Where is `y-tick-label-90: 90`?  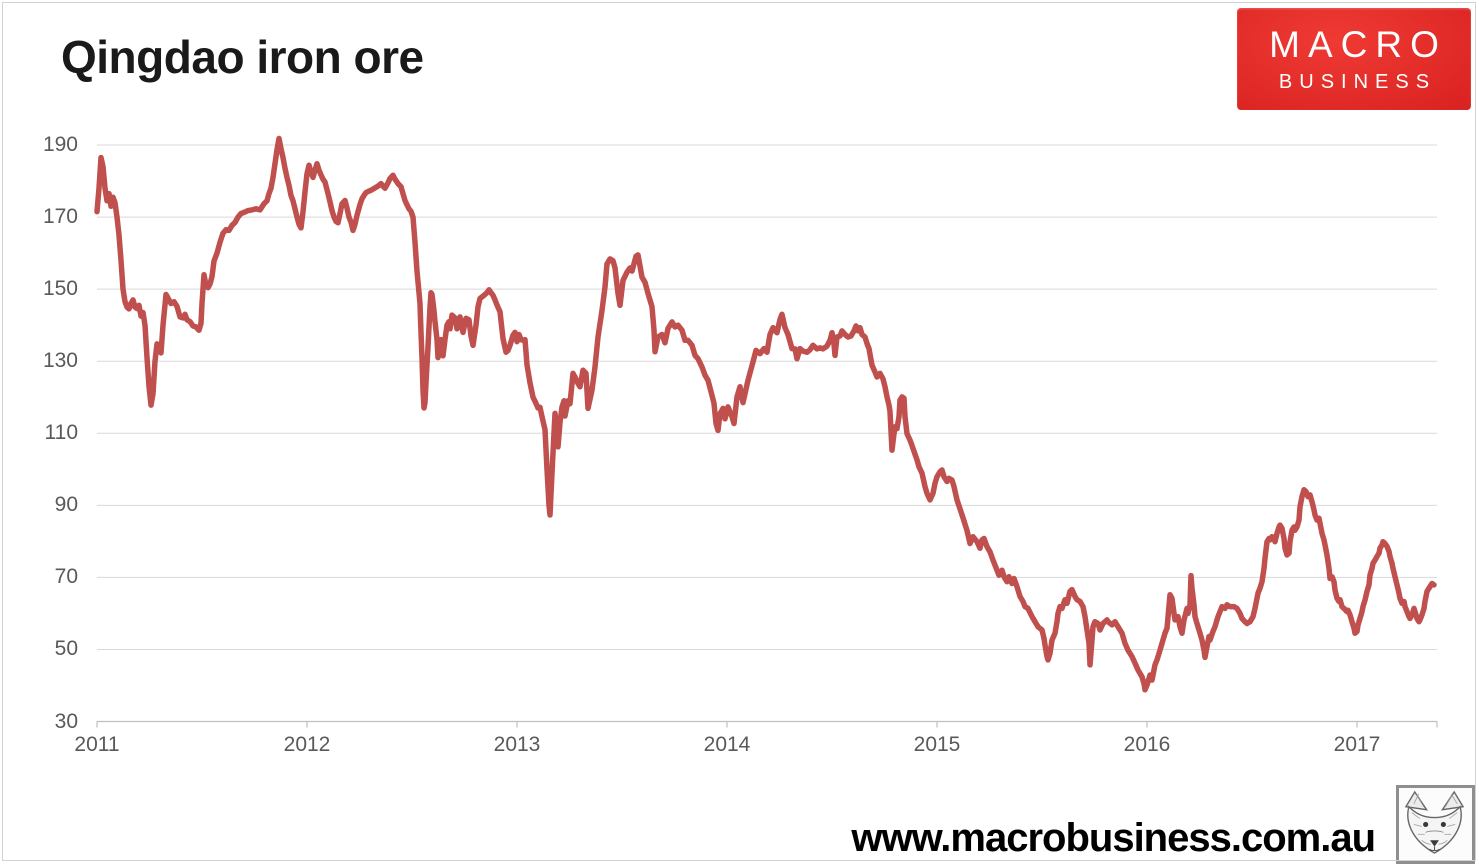
y-tick-label-90: 90 is located at coordinates (66, 505).